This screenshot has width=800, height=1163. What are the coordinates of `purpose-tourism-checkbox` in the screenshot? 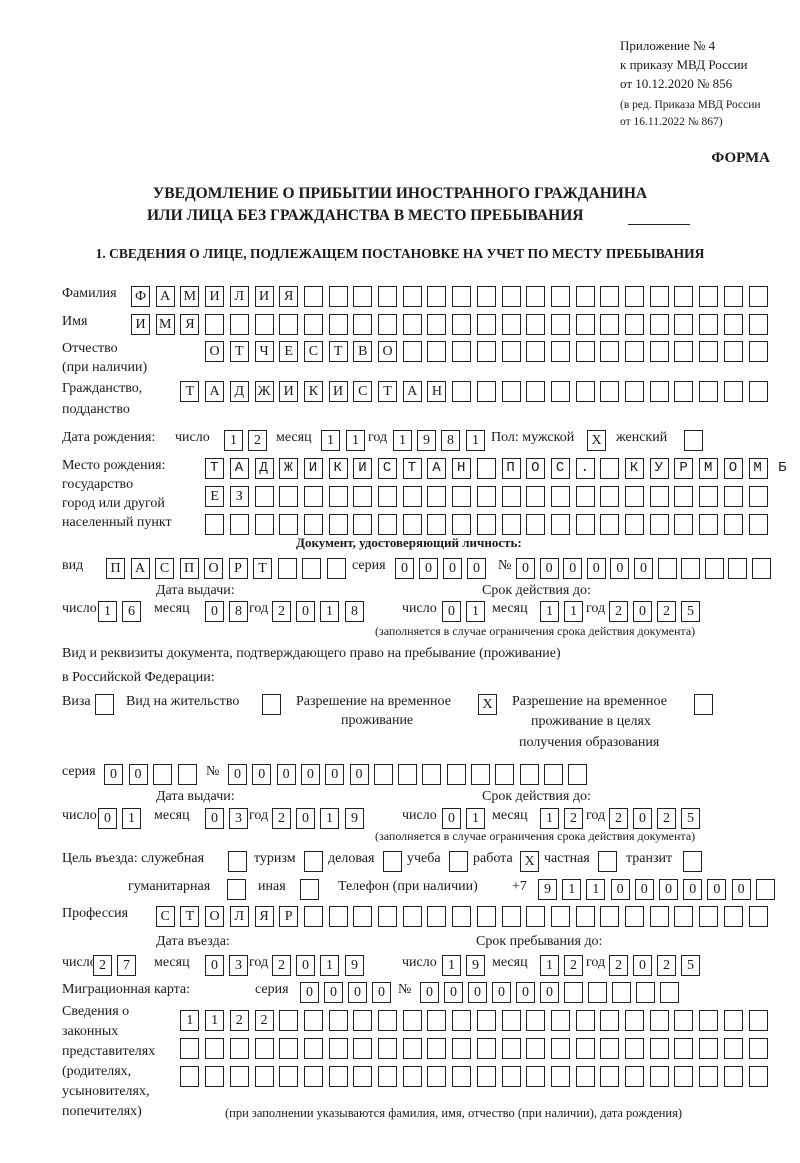 It's located at (313, 861).